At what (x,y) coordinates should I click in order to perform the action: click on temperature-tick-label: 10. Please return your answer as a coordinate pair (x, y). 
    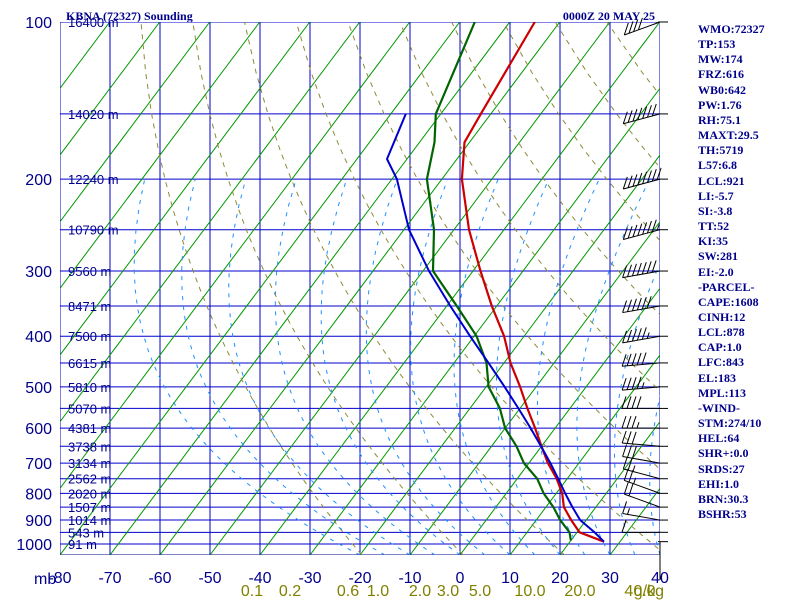
    Looking at the image, I should click on (510, 578).